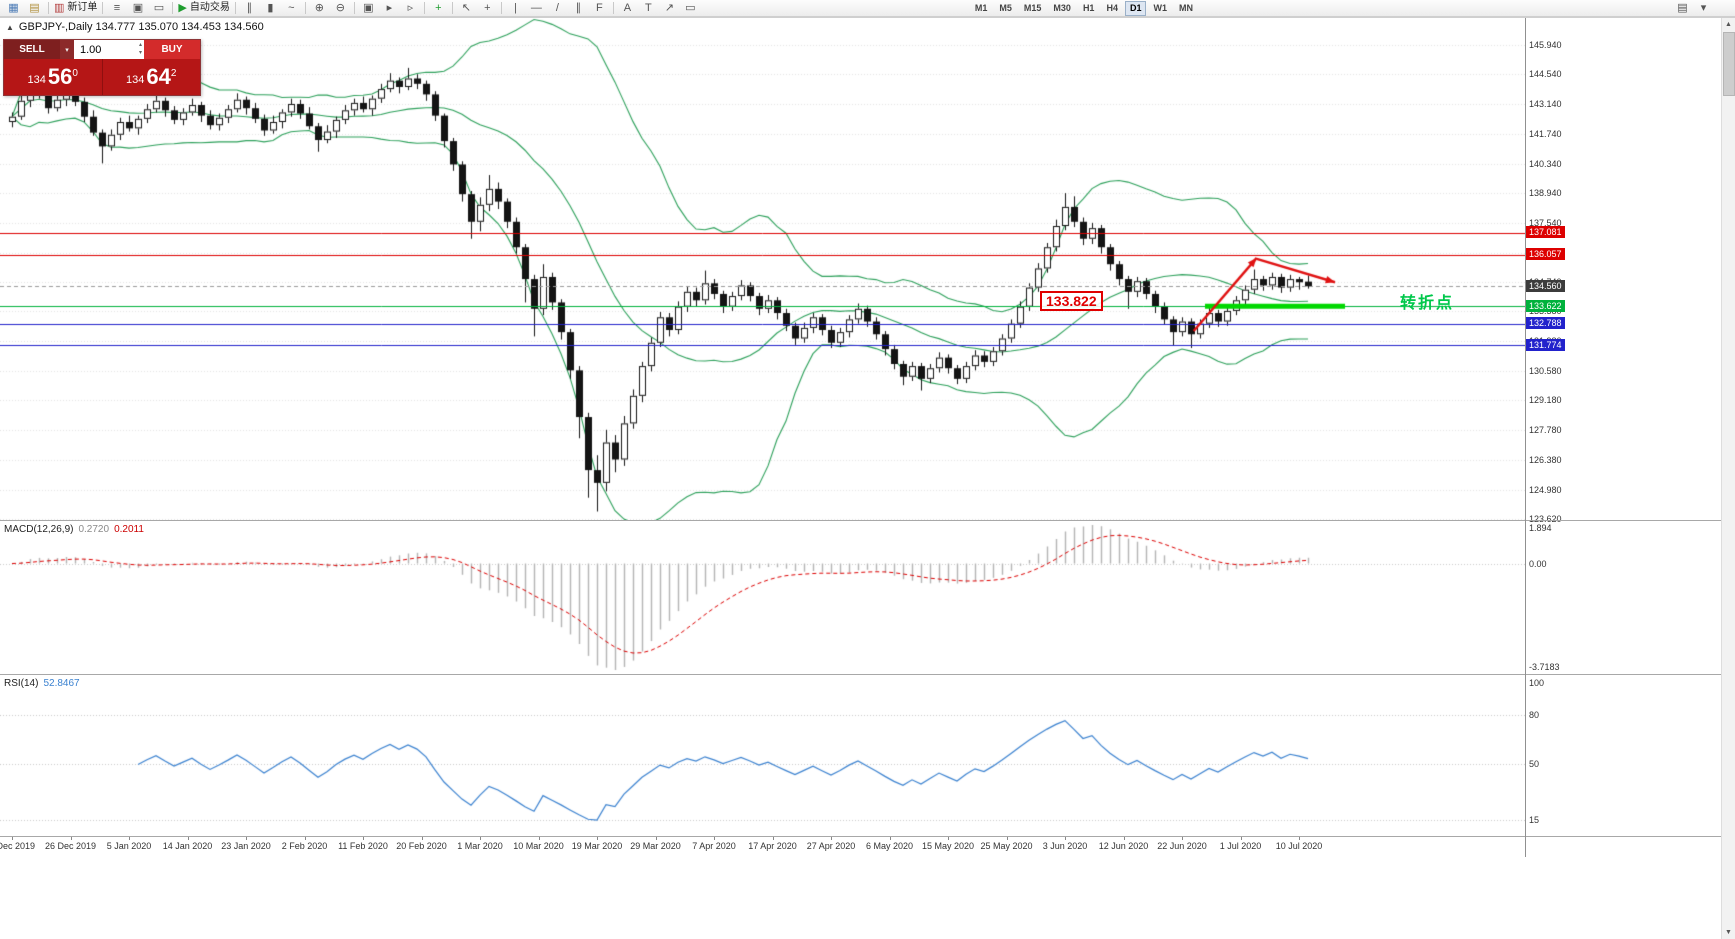 The height and width of the screenshot is (939, 1735). I want to click on channel-icon: ∥, so click(578, 8).